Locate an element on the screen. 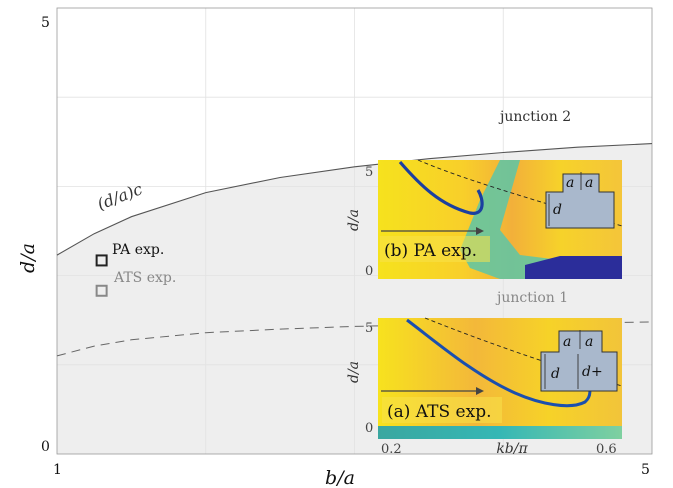 The height and width of the screenshot is (488, 673). y-tick-top: 5 is located at coordinates (45, 23).